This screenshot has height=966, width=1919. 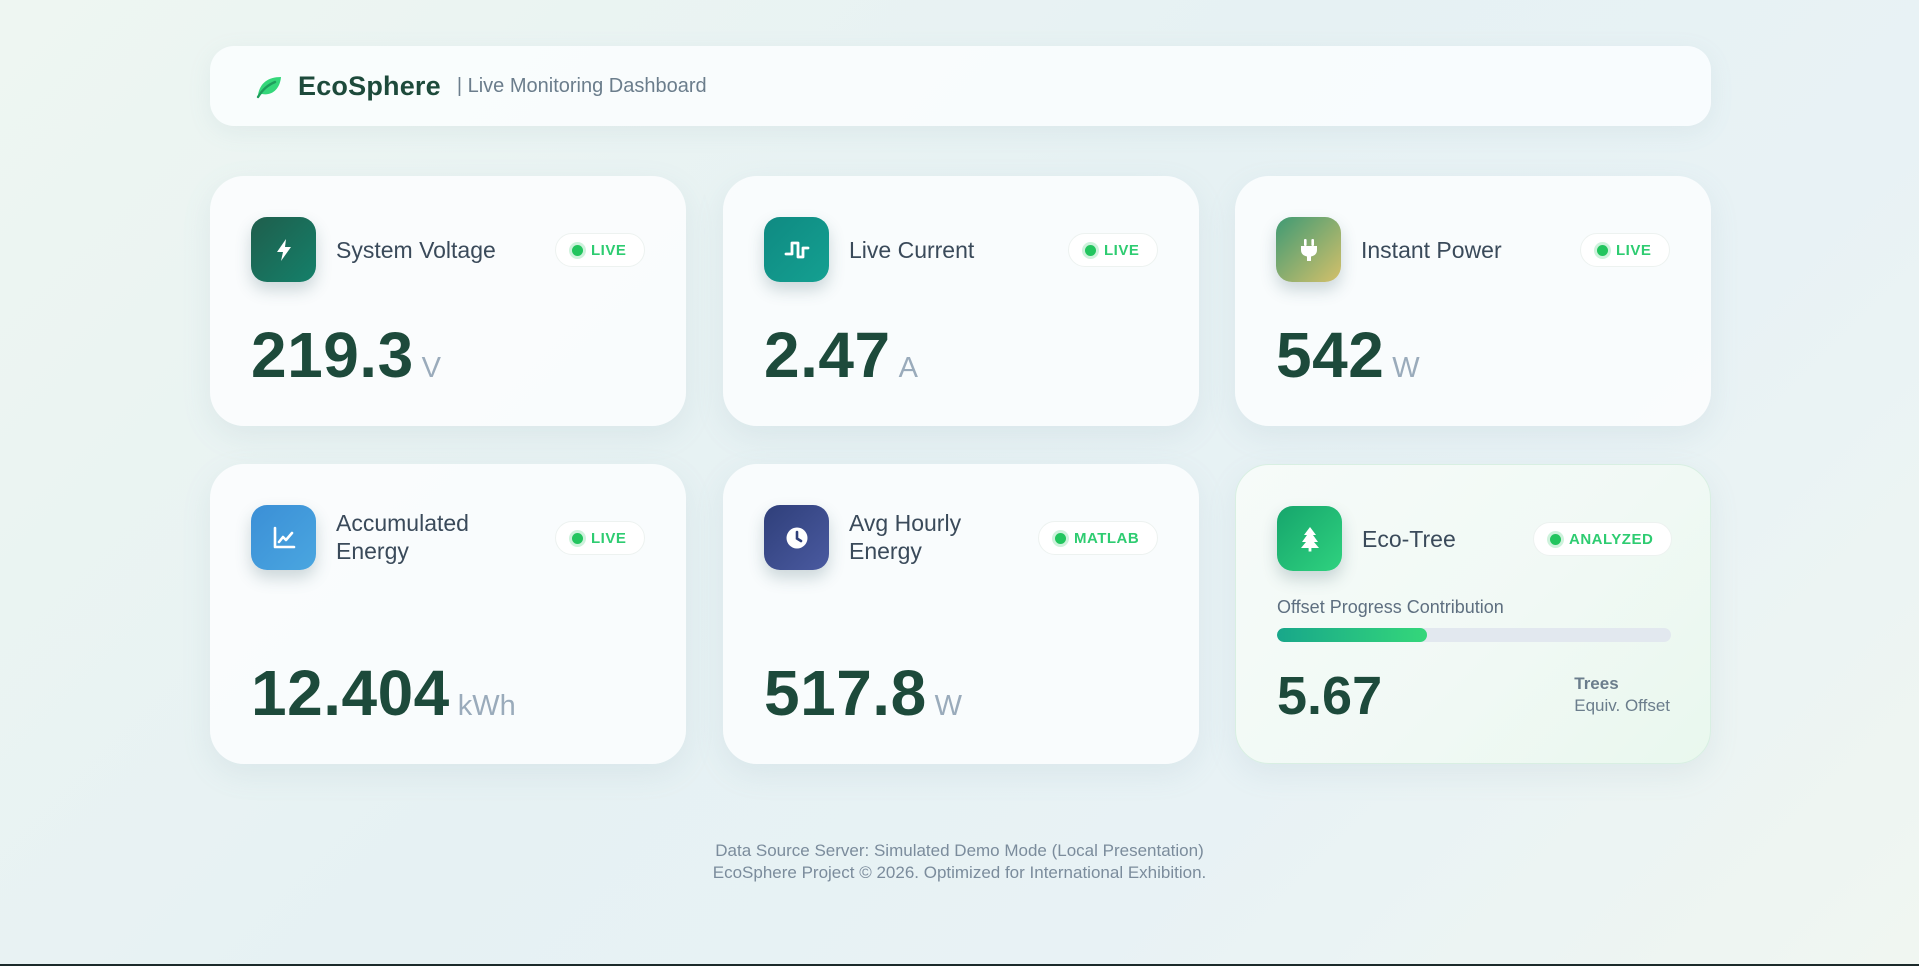 I want to click on energy-title: Accumulated Energy, so click(x=402, y=537).